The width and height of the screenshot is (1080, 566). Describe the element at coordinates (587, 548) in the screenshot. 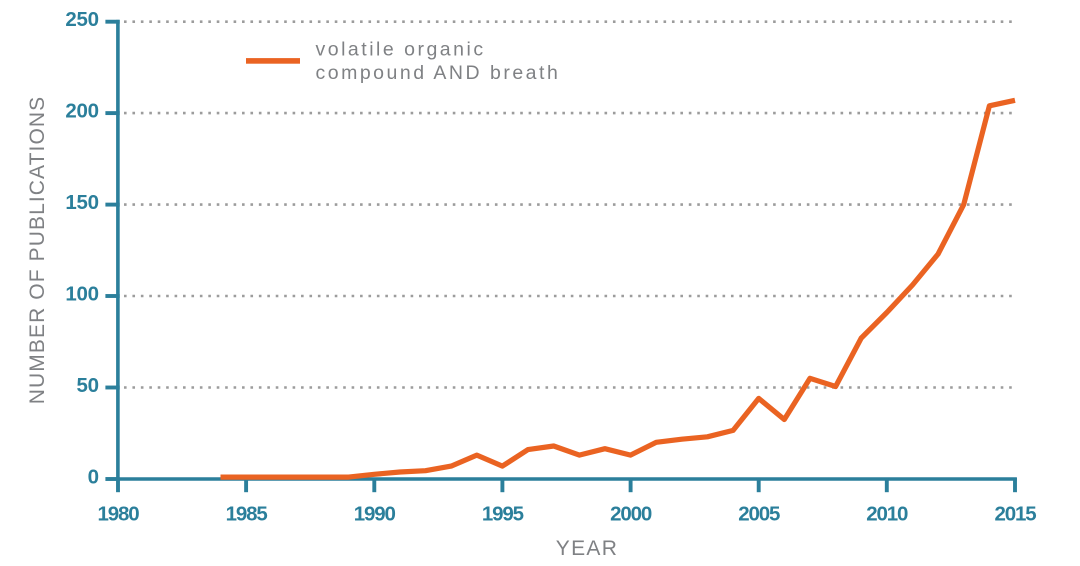

I see `svg-text: YEAR` at that location.